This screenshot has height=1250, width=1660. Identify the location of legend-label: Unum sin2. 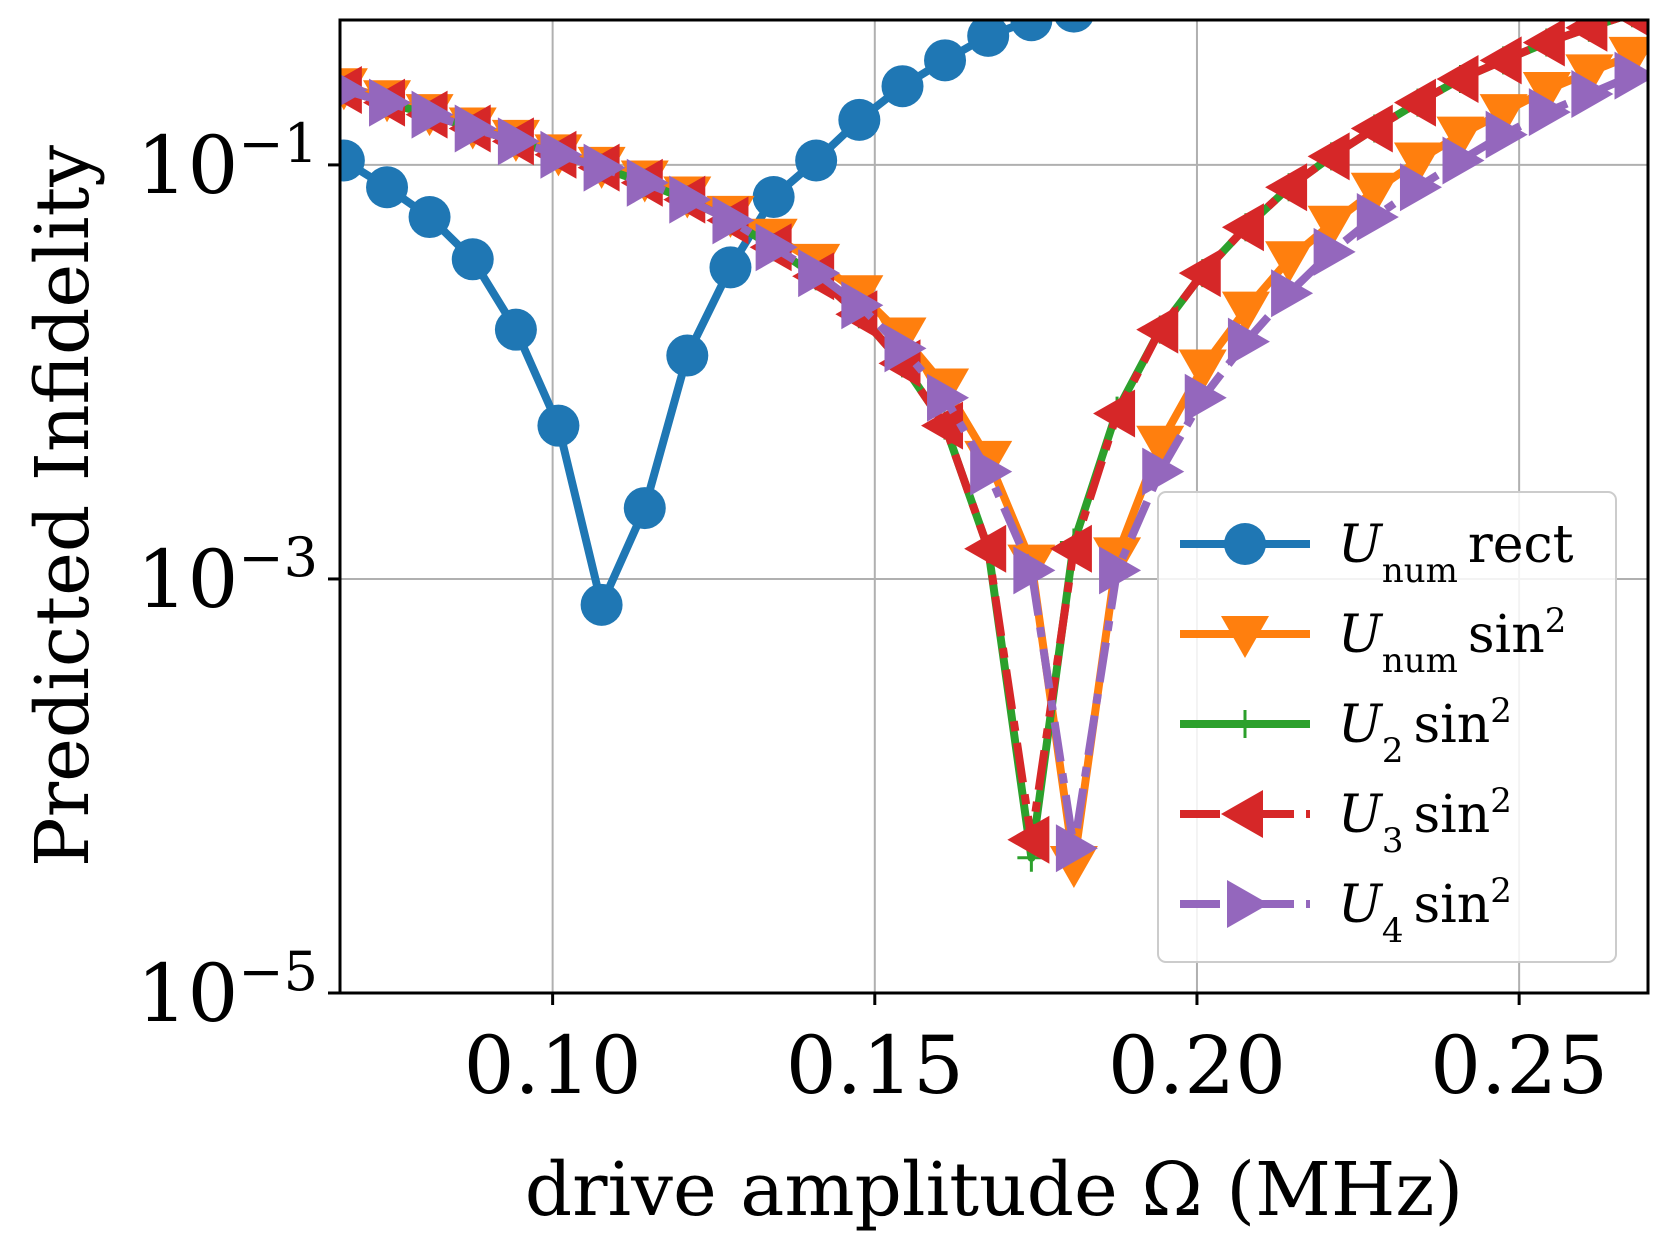
(1452, 641).